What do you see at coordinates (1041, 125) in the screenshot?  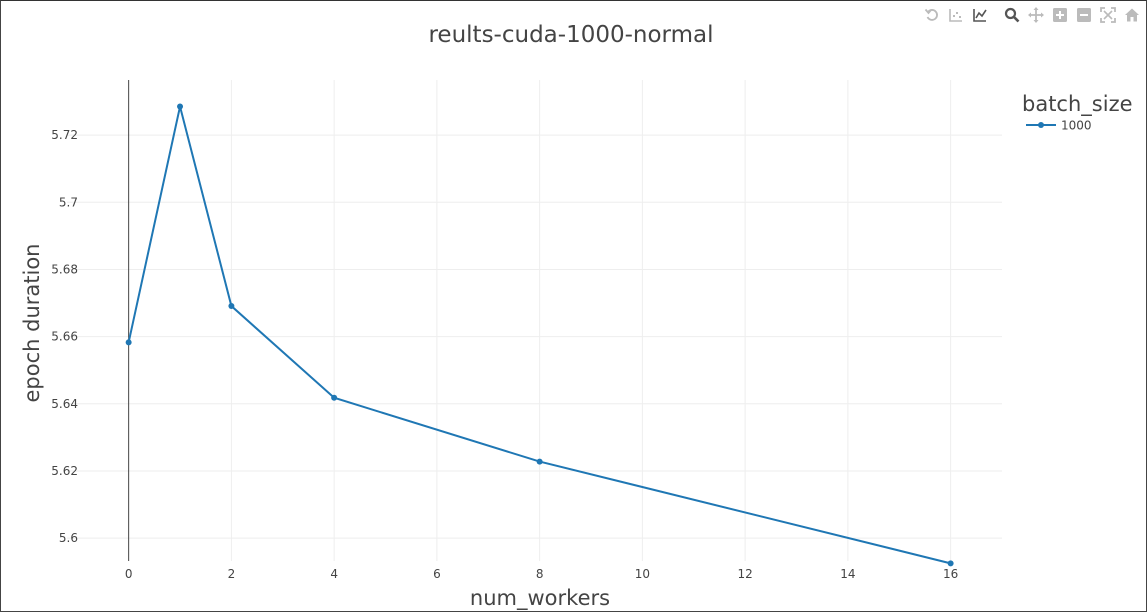 I see `legend-swatch-dot` at bounding box center [1041, 125].